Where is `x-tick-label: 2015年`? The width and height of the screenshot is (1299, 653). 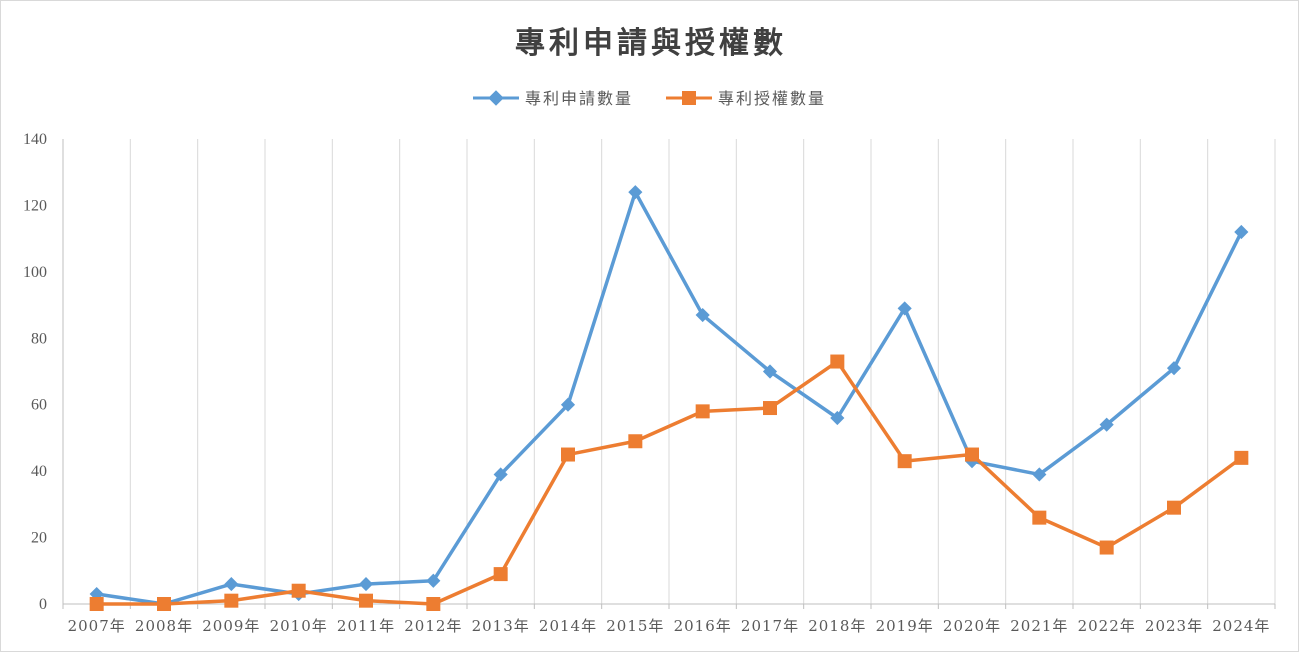
x-tick-label: 2015年 is located at coordinates (635, 626).